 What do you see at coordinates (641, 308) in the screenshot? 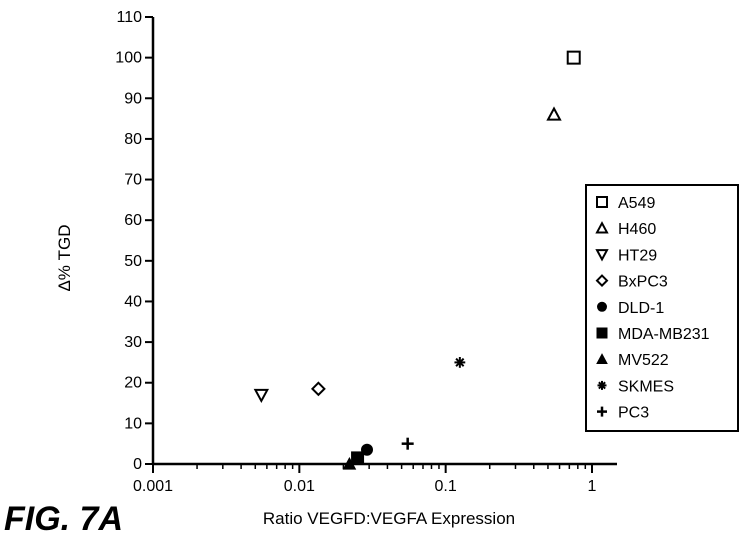
I see `legend-label: DLD-1` at bounding box center [641, 308].